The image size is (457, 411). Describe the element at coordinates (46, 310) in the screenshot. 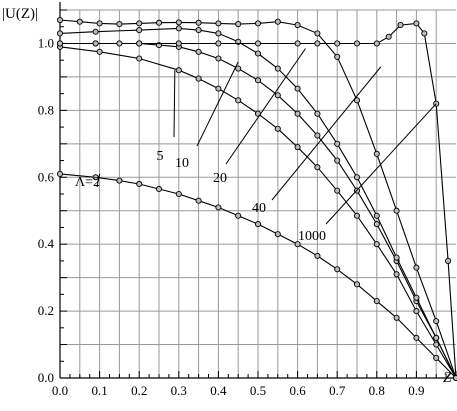

I see `y-tick-label: 0.2` at that location.